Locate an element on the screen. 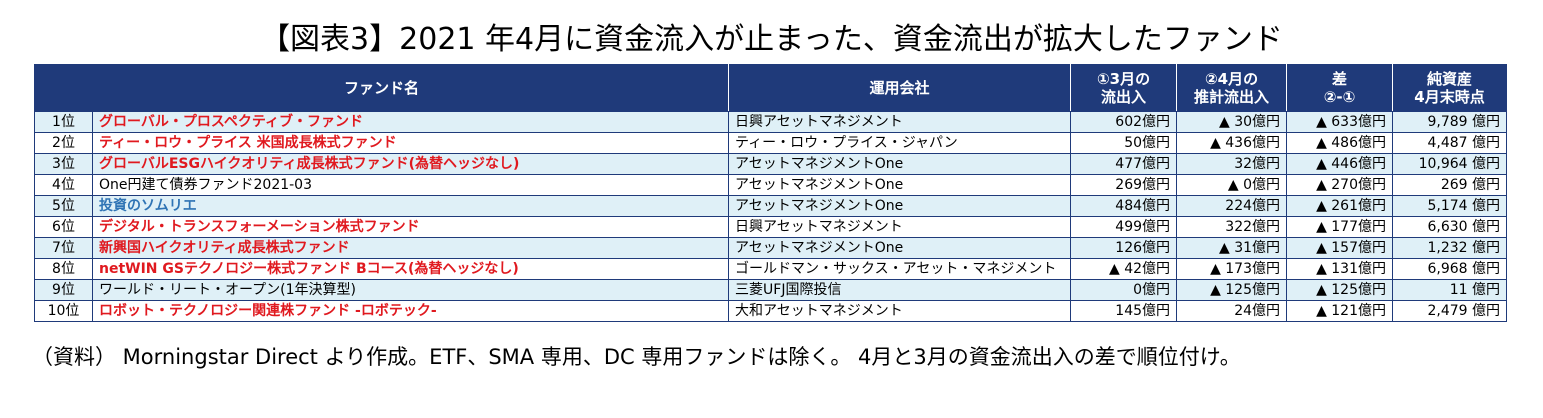 The image size is (1543, 418). difference-cell: ▲ 486億円 is located at coordinates (1340, 143).